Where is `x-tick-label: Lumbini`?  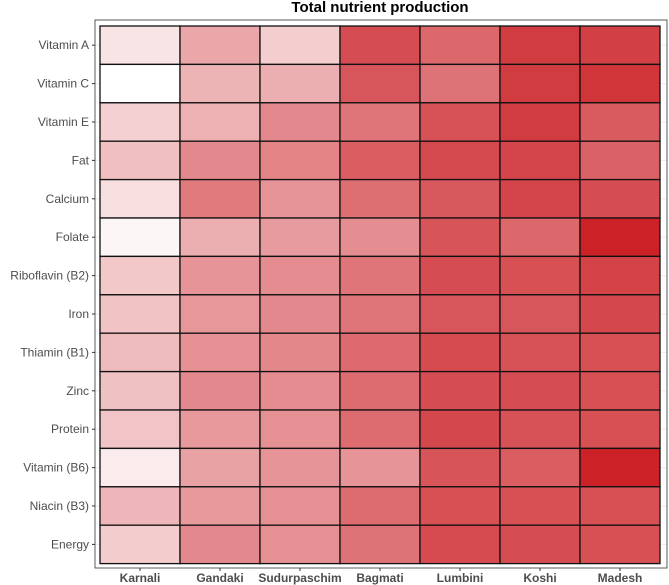 x-tick-label: Lumbini is located at coordinates (460, 578).